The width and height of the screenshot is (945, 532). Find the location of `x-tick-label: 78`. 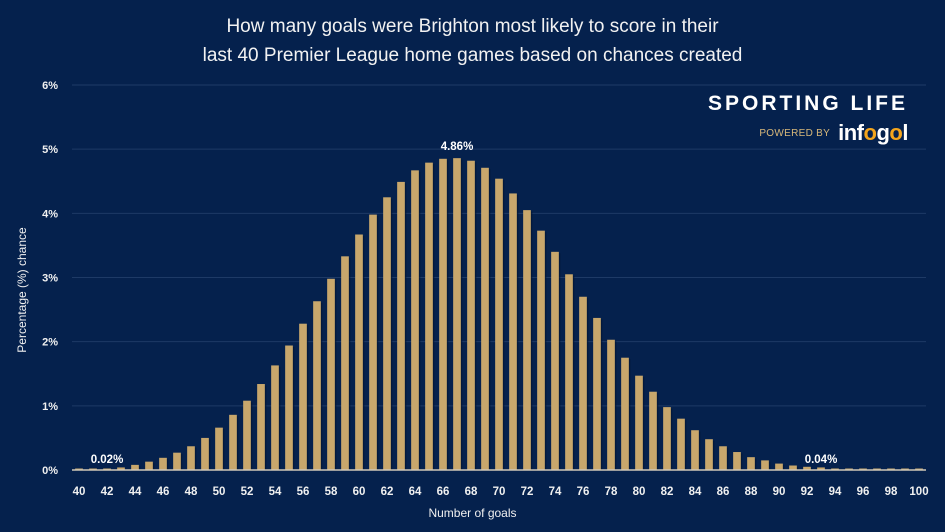

x-tick-label: 78 is located at coordinates (611, 492).